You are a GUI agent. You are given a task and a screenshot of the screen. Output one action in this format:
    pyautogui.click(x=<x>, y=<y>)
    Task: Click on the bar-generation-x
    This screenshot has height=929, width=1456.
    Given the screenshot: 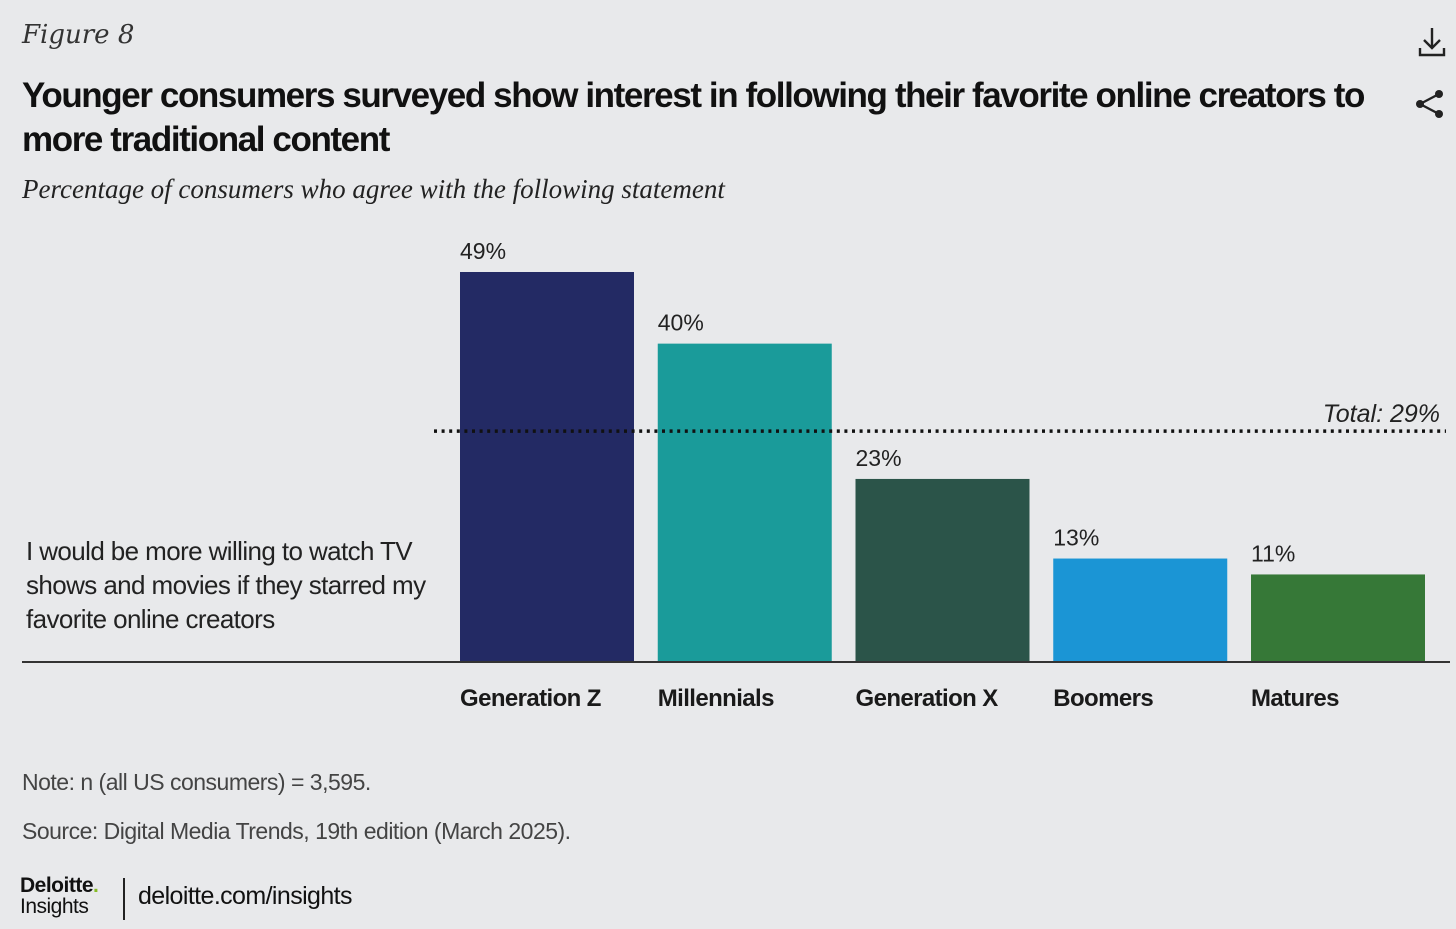 What is the action you would take?
    pyautogui.click(x=942, y=570)
    